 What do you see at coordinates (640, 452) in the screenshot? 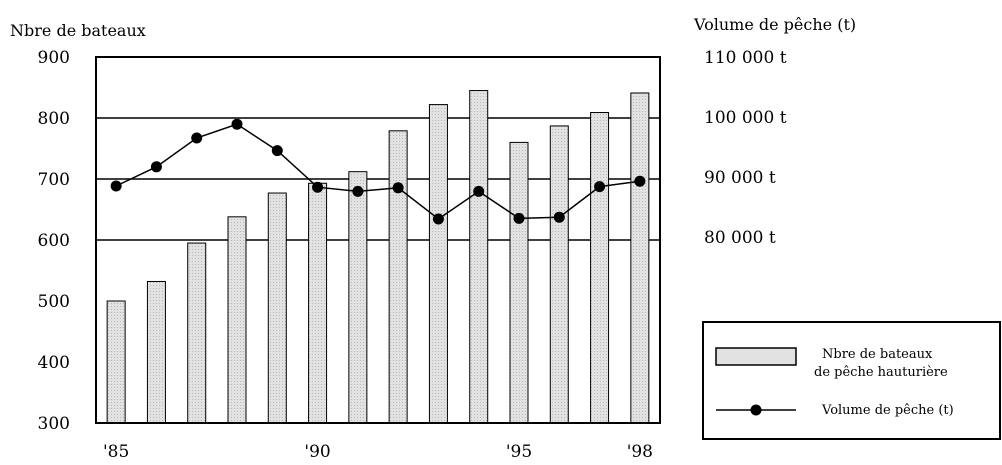
I see `x-tick-label: '98` at bounding box center [640, 452].